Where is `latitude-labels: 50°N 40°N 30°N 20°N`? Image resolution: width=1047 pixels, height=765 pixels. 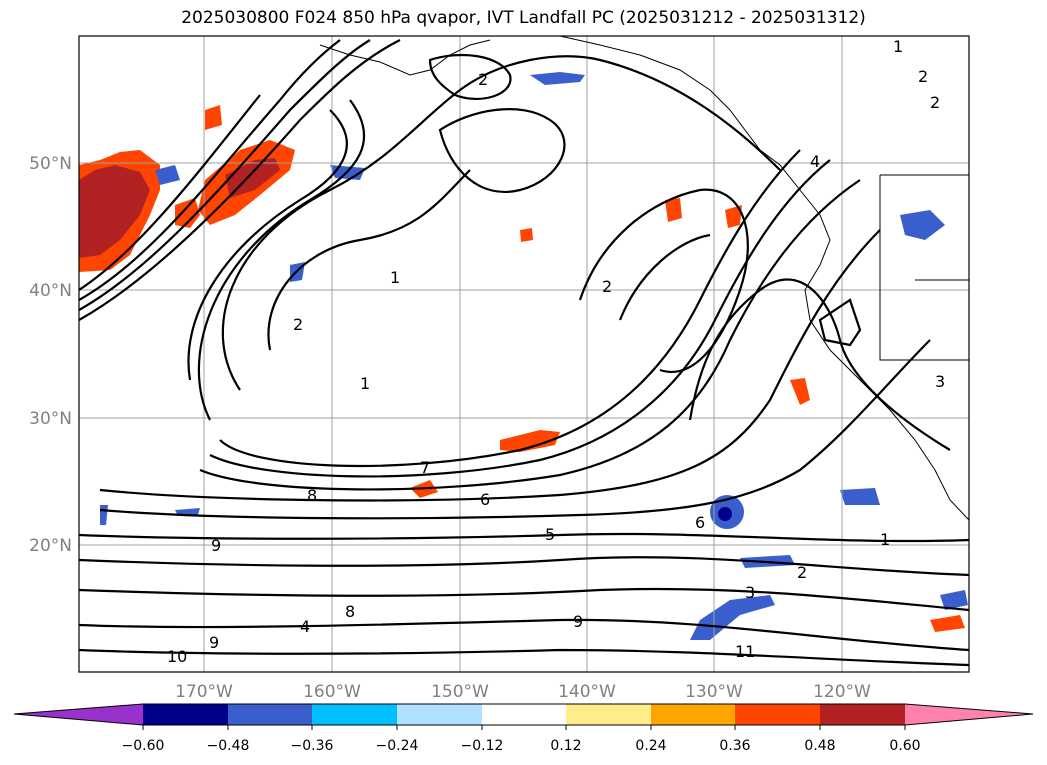 latitude-labels: 50°N 40°N 30°N 20°N is located at coordinates (50, 355).